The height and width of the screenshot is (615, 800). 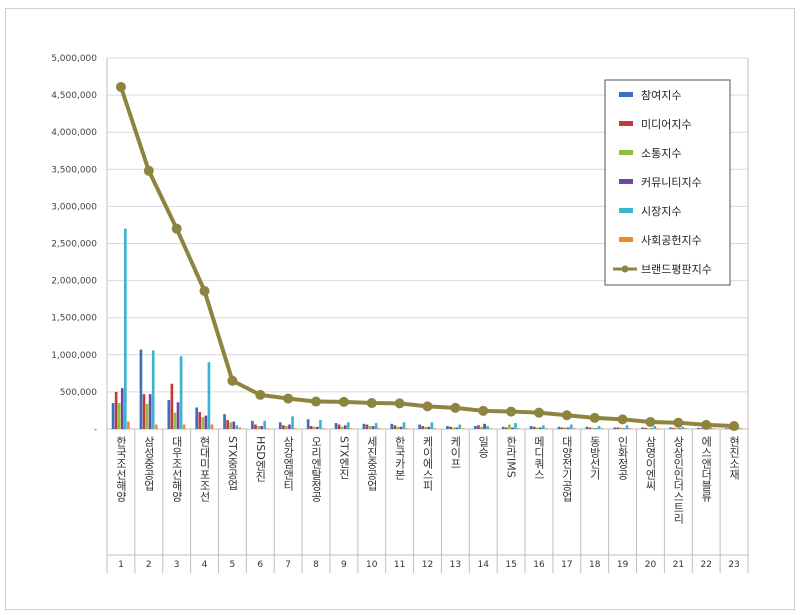 I want to click on legend-marker, so click(x=625, y=269).